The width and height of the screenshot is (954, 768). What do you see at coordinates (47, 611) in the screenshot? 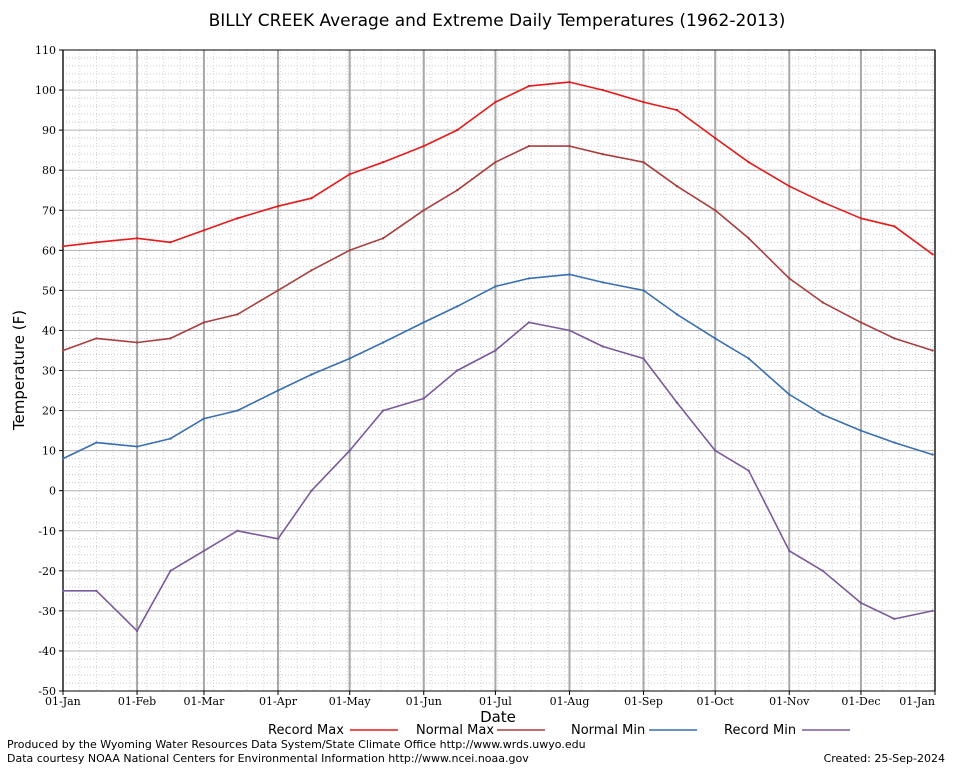
I see `y-tick-label: -30` at bounding box center [47, 611].